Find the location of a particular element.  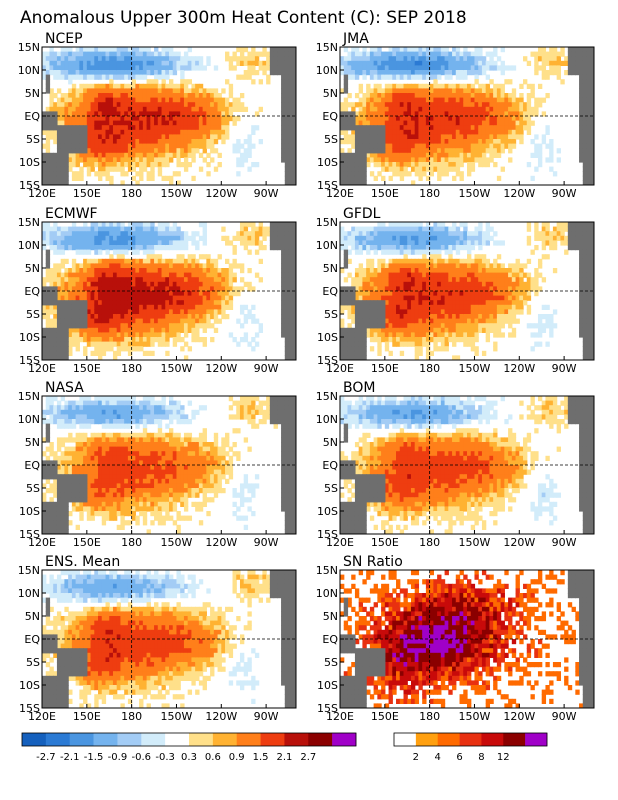

x-tick-label: 120W is located at coordinates (519, 193).